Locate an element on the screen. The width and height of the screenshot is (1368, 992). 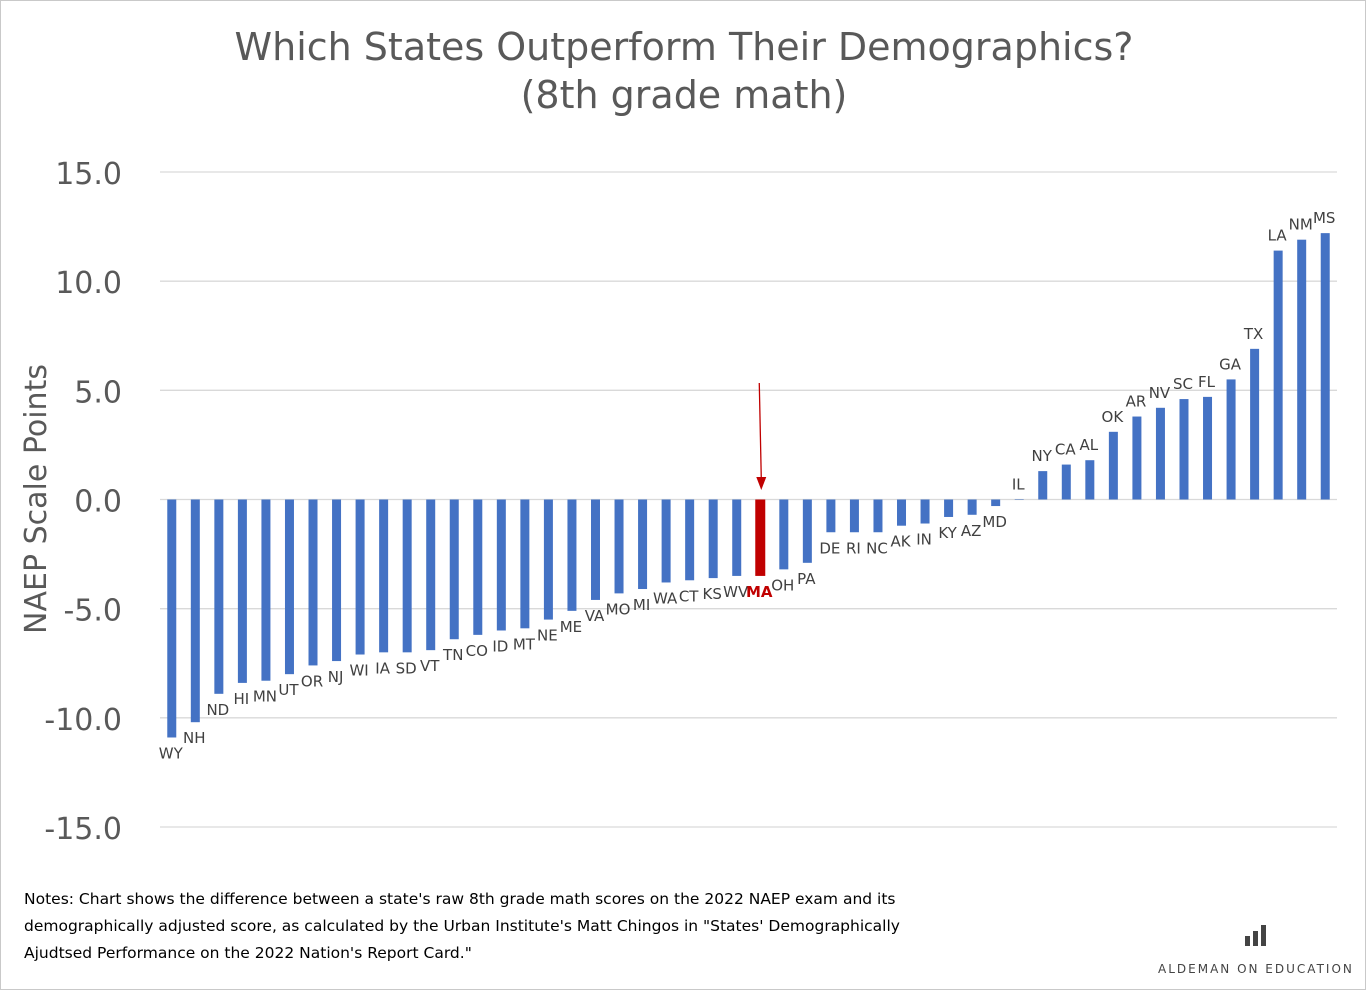
data-label: RI is located at coordinates (853, 548).